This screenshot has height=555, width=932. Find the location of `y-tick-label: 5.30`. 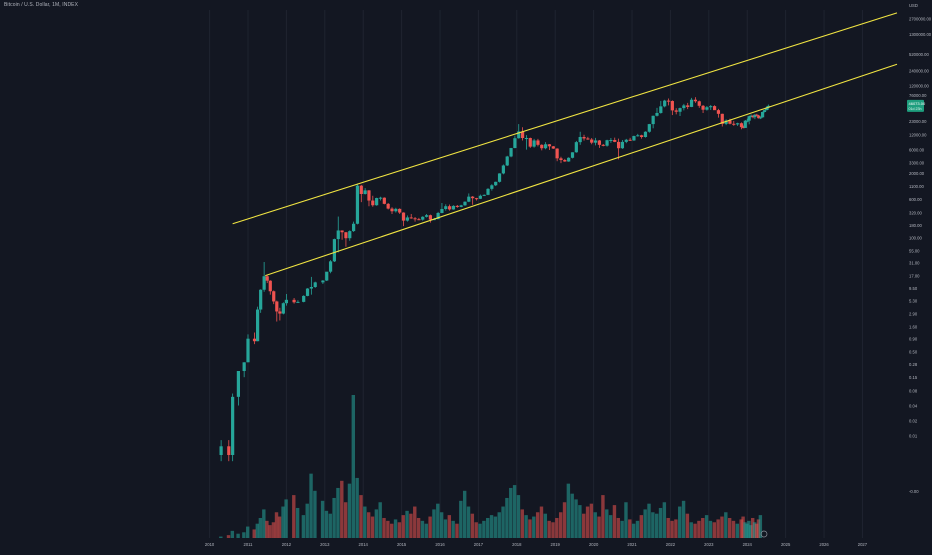

y-tick-label: 5.30 is located at coordinates (913, 301).